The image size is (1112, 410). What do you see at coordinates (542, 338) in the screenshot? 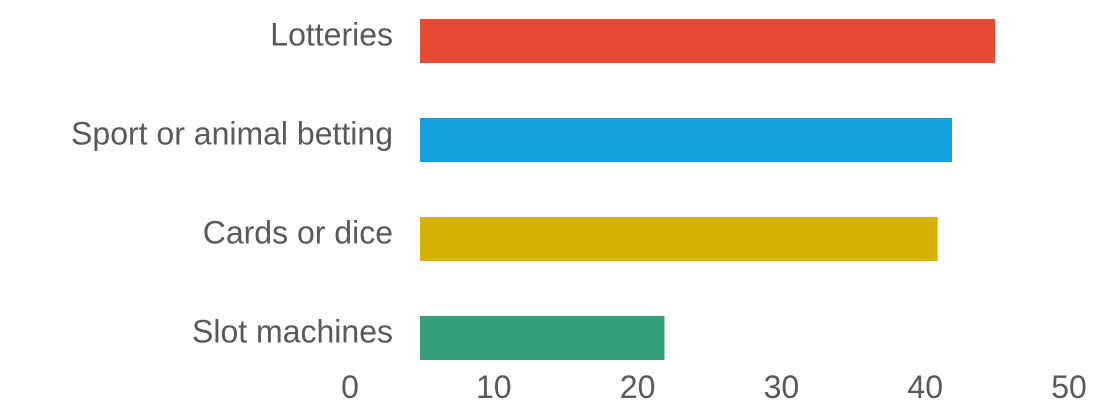
I see `bar-slot-machines` at bounding box center [542, 338].